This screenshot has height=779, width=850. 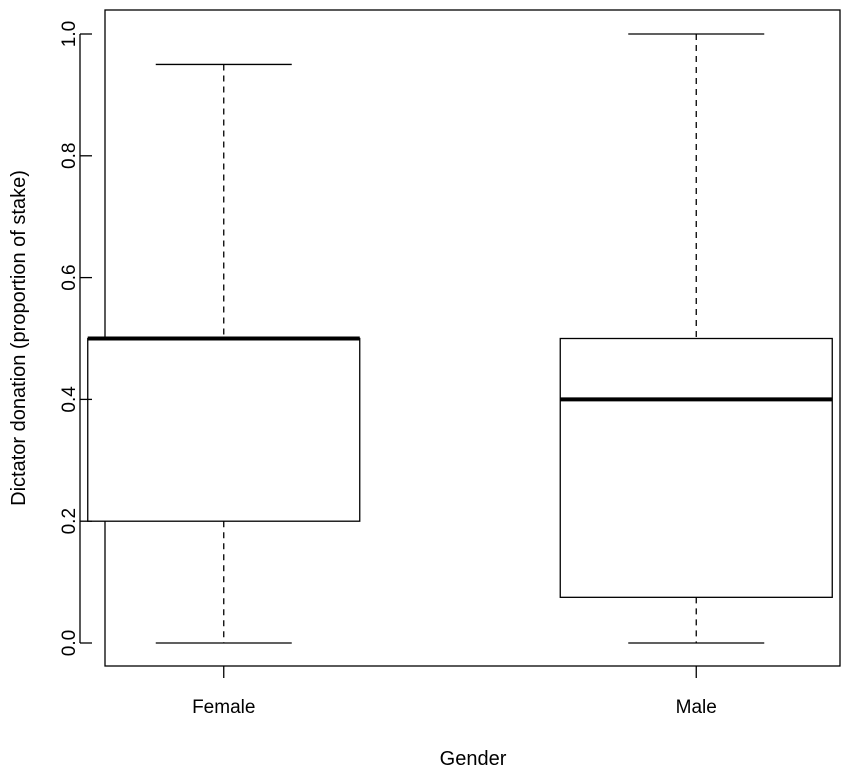 I want to click on y-tick-label: 0.4, so click(x=69, y=399).